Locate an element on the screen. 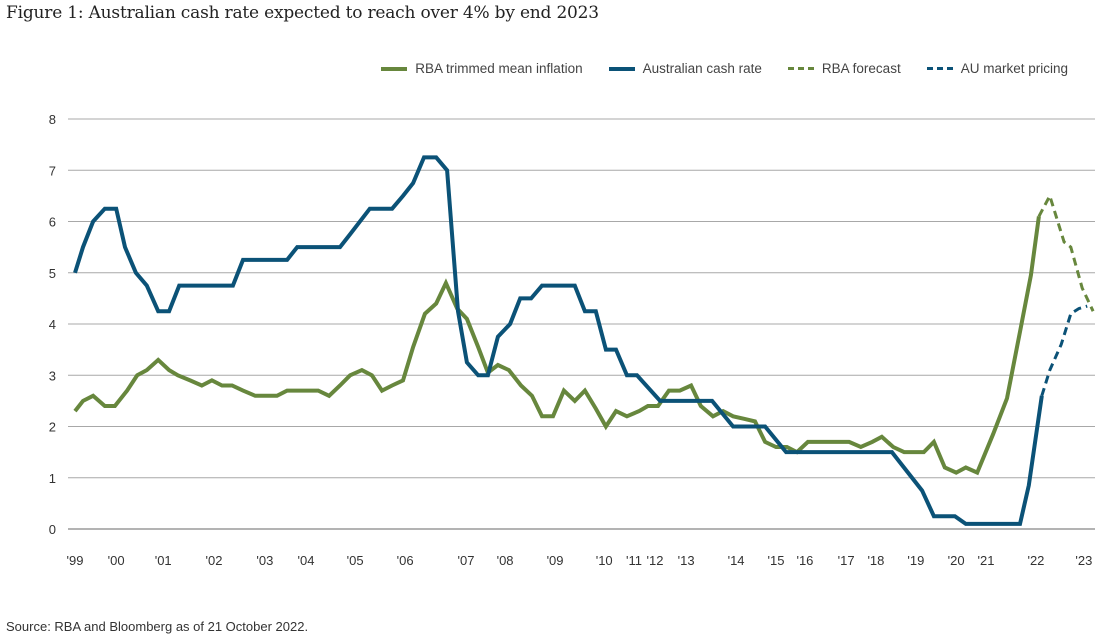 The height and width of the screenshot is (640, 1100). legend-swatch-cash-rate is located at coordinates (621, 68).